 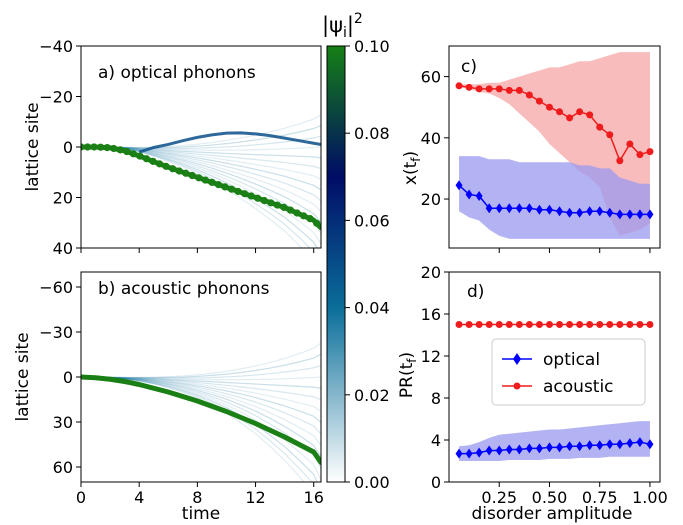 I want to click on colorbar-tick-label: 0.02, so click(x=372, y=395).